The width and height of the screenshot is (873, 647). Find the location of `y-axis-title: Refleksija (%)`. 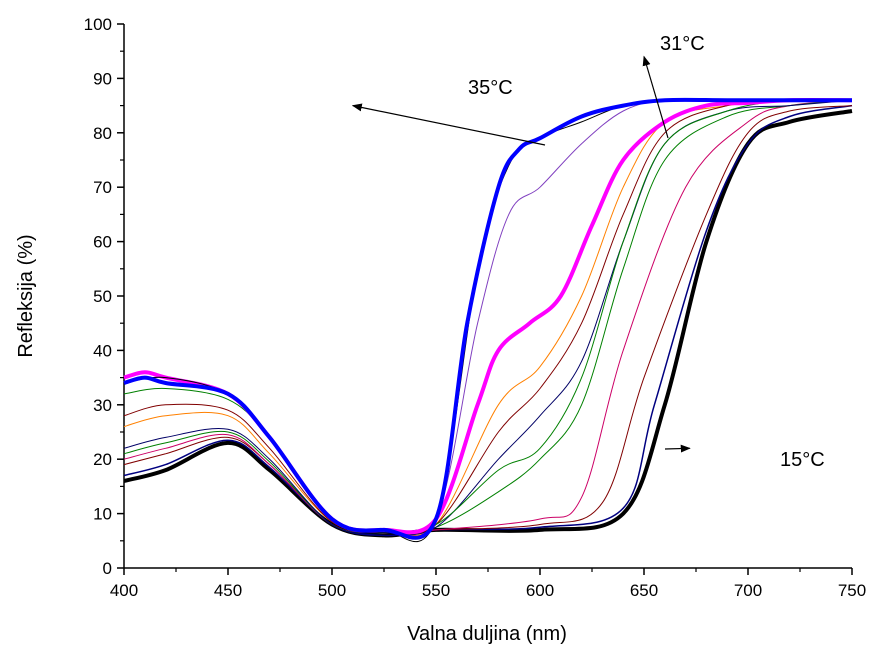

y-axis-title: Refleksija (%) is located at coordinates (26, 295).